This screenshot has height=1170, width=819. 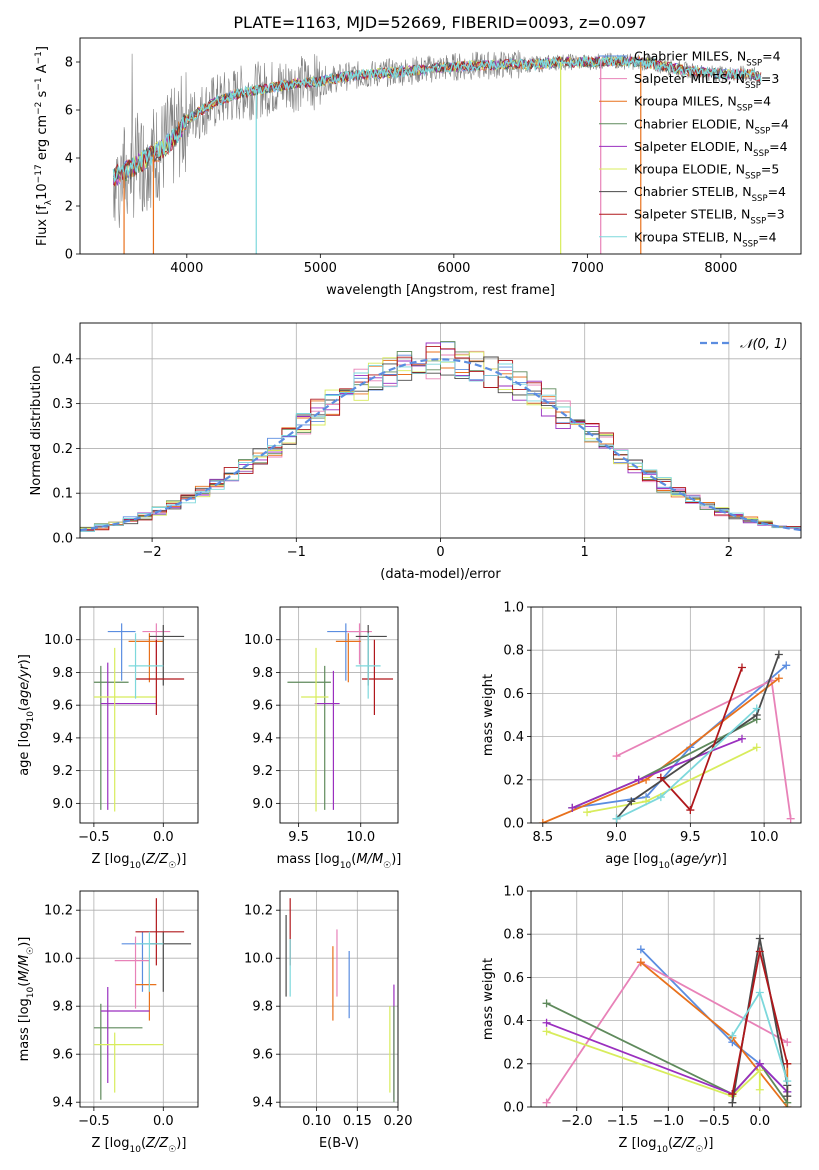 I want to click on y-tick-label: 4, so click(x=69, y=159).